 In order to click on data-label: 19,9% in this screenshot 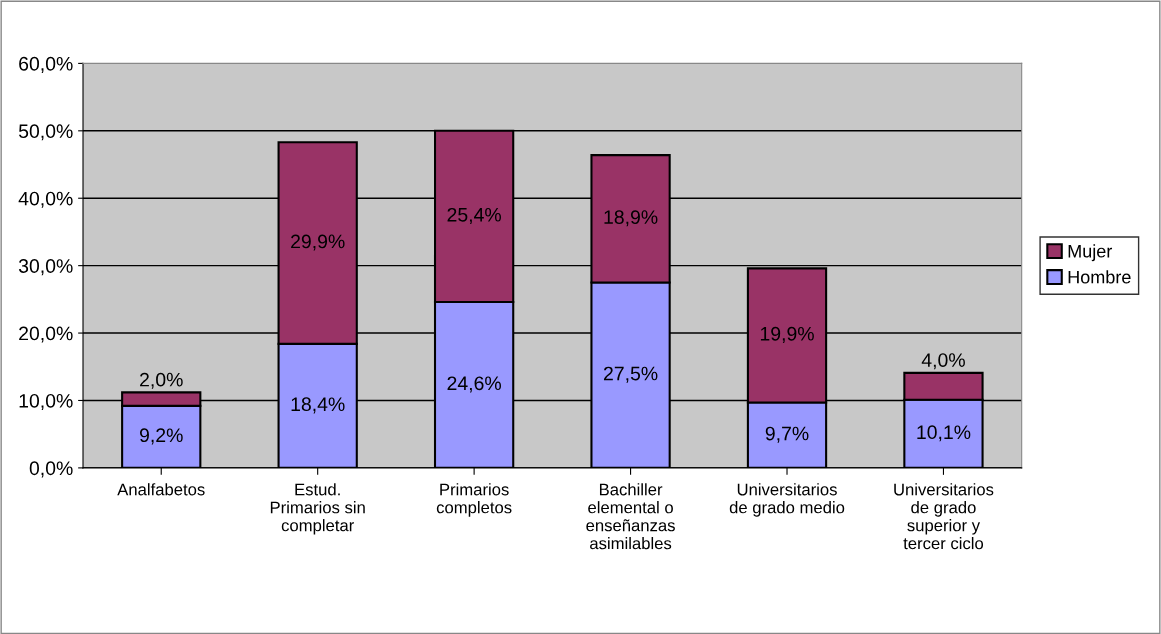, I will do `click(787, 334)`.